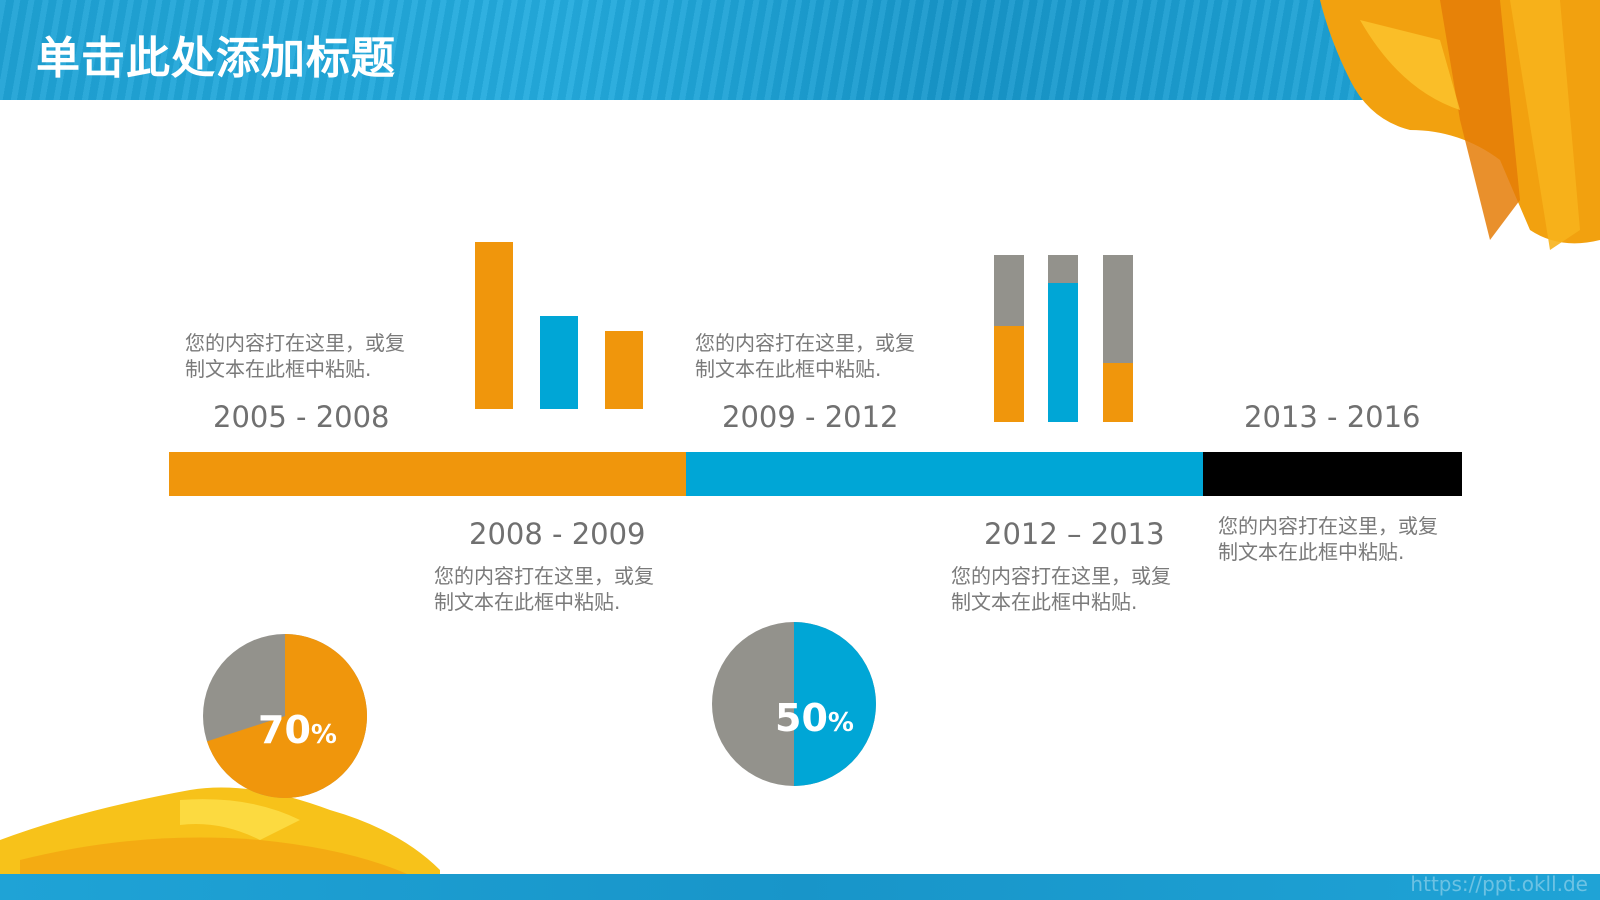  I want to click on bar-orange-short, so click(624, 370).